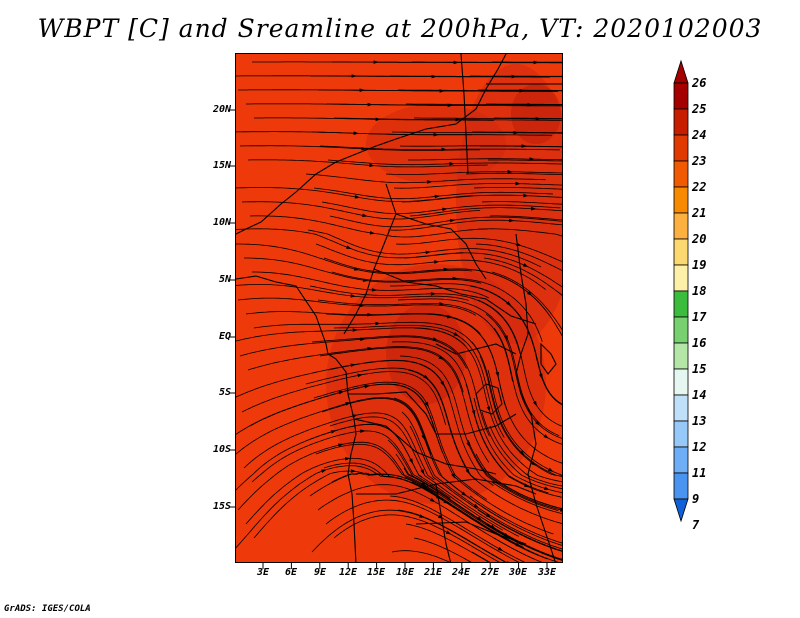 This screenshot has height=618, width=800. I want to click on colorbar-label: 17, so click(699, 317).